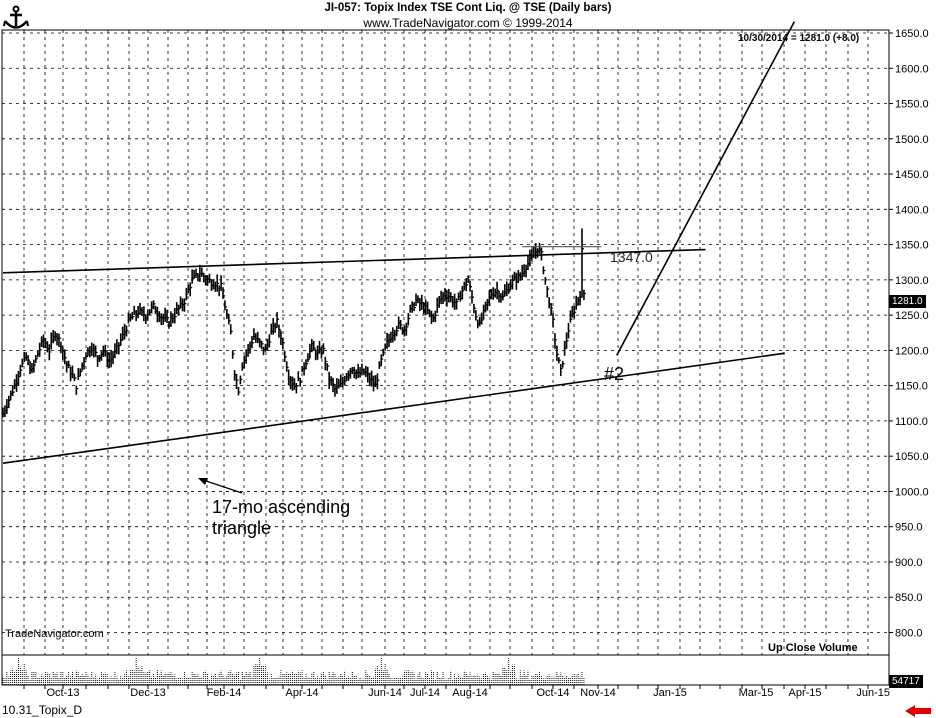  Describe the element at coordinates (912, 105) in the screenshot. I see `y-tick-label: 1550.0` at that location.